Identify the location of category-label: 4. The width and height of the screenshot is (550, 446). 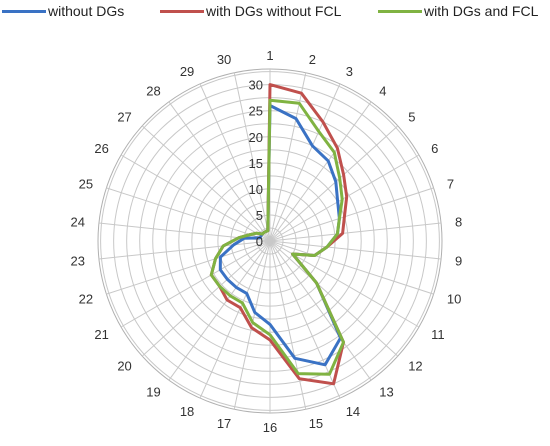
(382, 91).